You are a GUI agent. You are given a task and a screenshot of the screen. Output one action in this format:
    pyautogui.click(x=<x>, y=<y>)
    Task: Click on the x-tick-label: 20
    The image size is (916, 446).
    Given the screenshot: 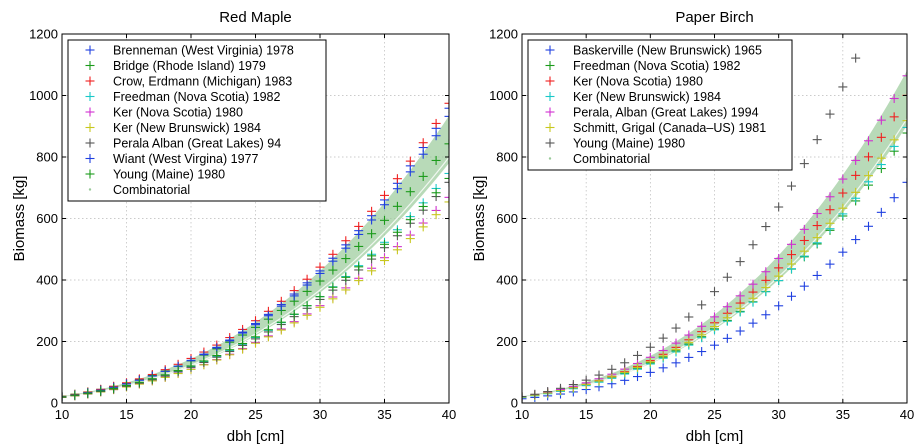 What is the action you would take?
    pyautogui.click(x=650, y=414)
    